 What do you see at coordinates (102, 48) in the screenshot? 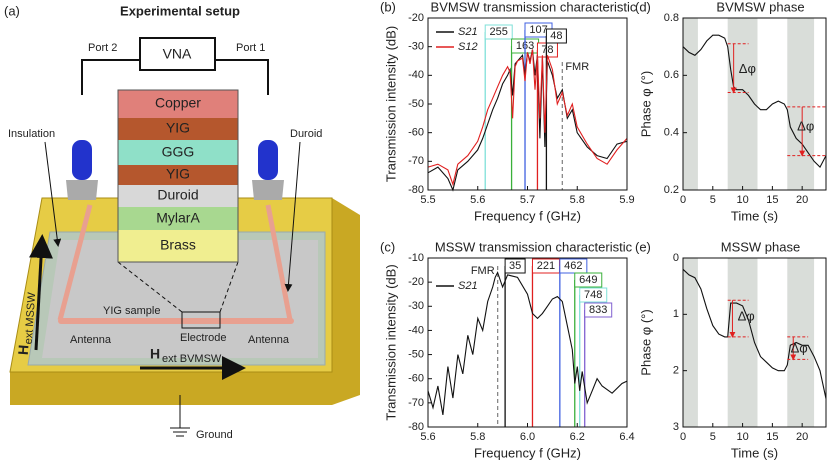
I see `port-label: Port 2` at bounding box center [102, 48].